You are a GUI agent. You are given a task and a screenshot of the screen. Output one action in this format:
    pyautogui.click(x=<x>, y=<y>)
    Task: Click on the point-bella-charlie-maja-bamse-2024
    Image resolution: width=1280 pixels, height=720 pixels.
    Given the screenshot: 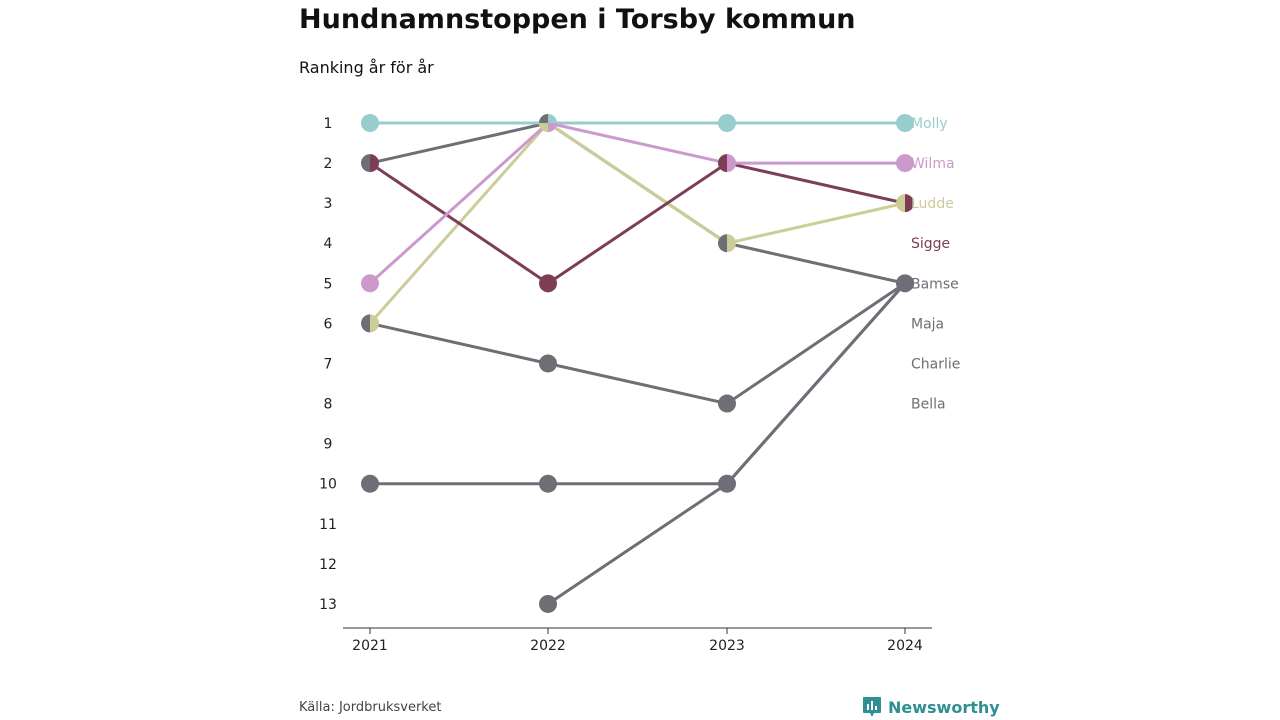 What is the action you would take?
    pyautogui.click(x=905, y=283)
    